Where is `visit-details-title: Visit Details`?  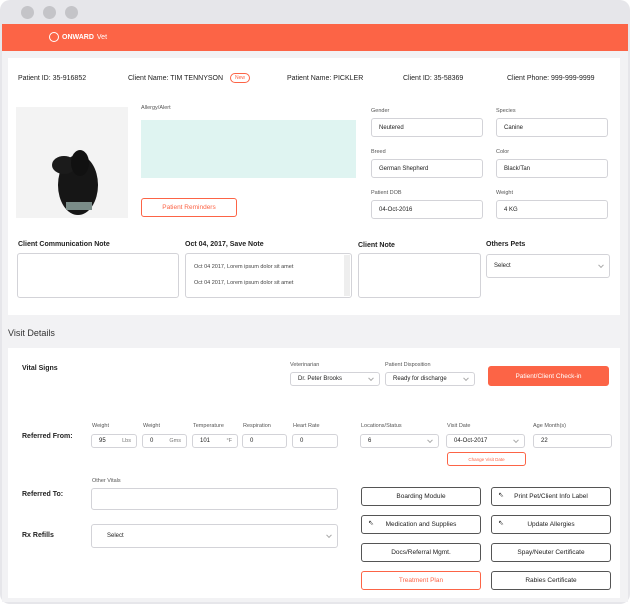 visit-details-title: Visit Details is located at coordinates (31, 333).